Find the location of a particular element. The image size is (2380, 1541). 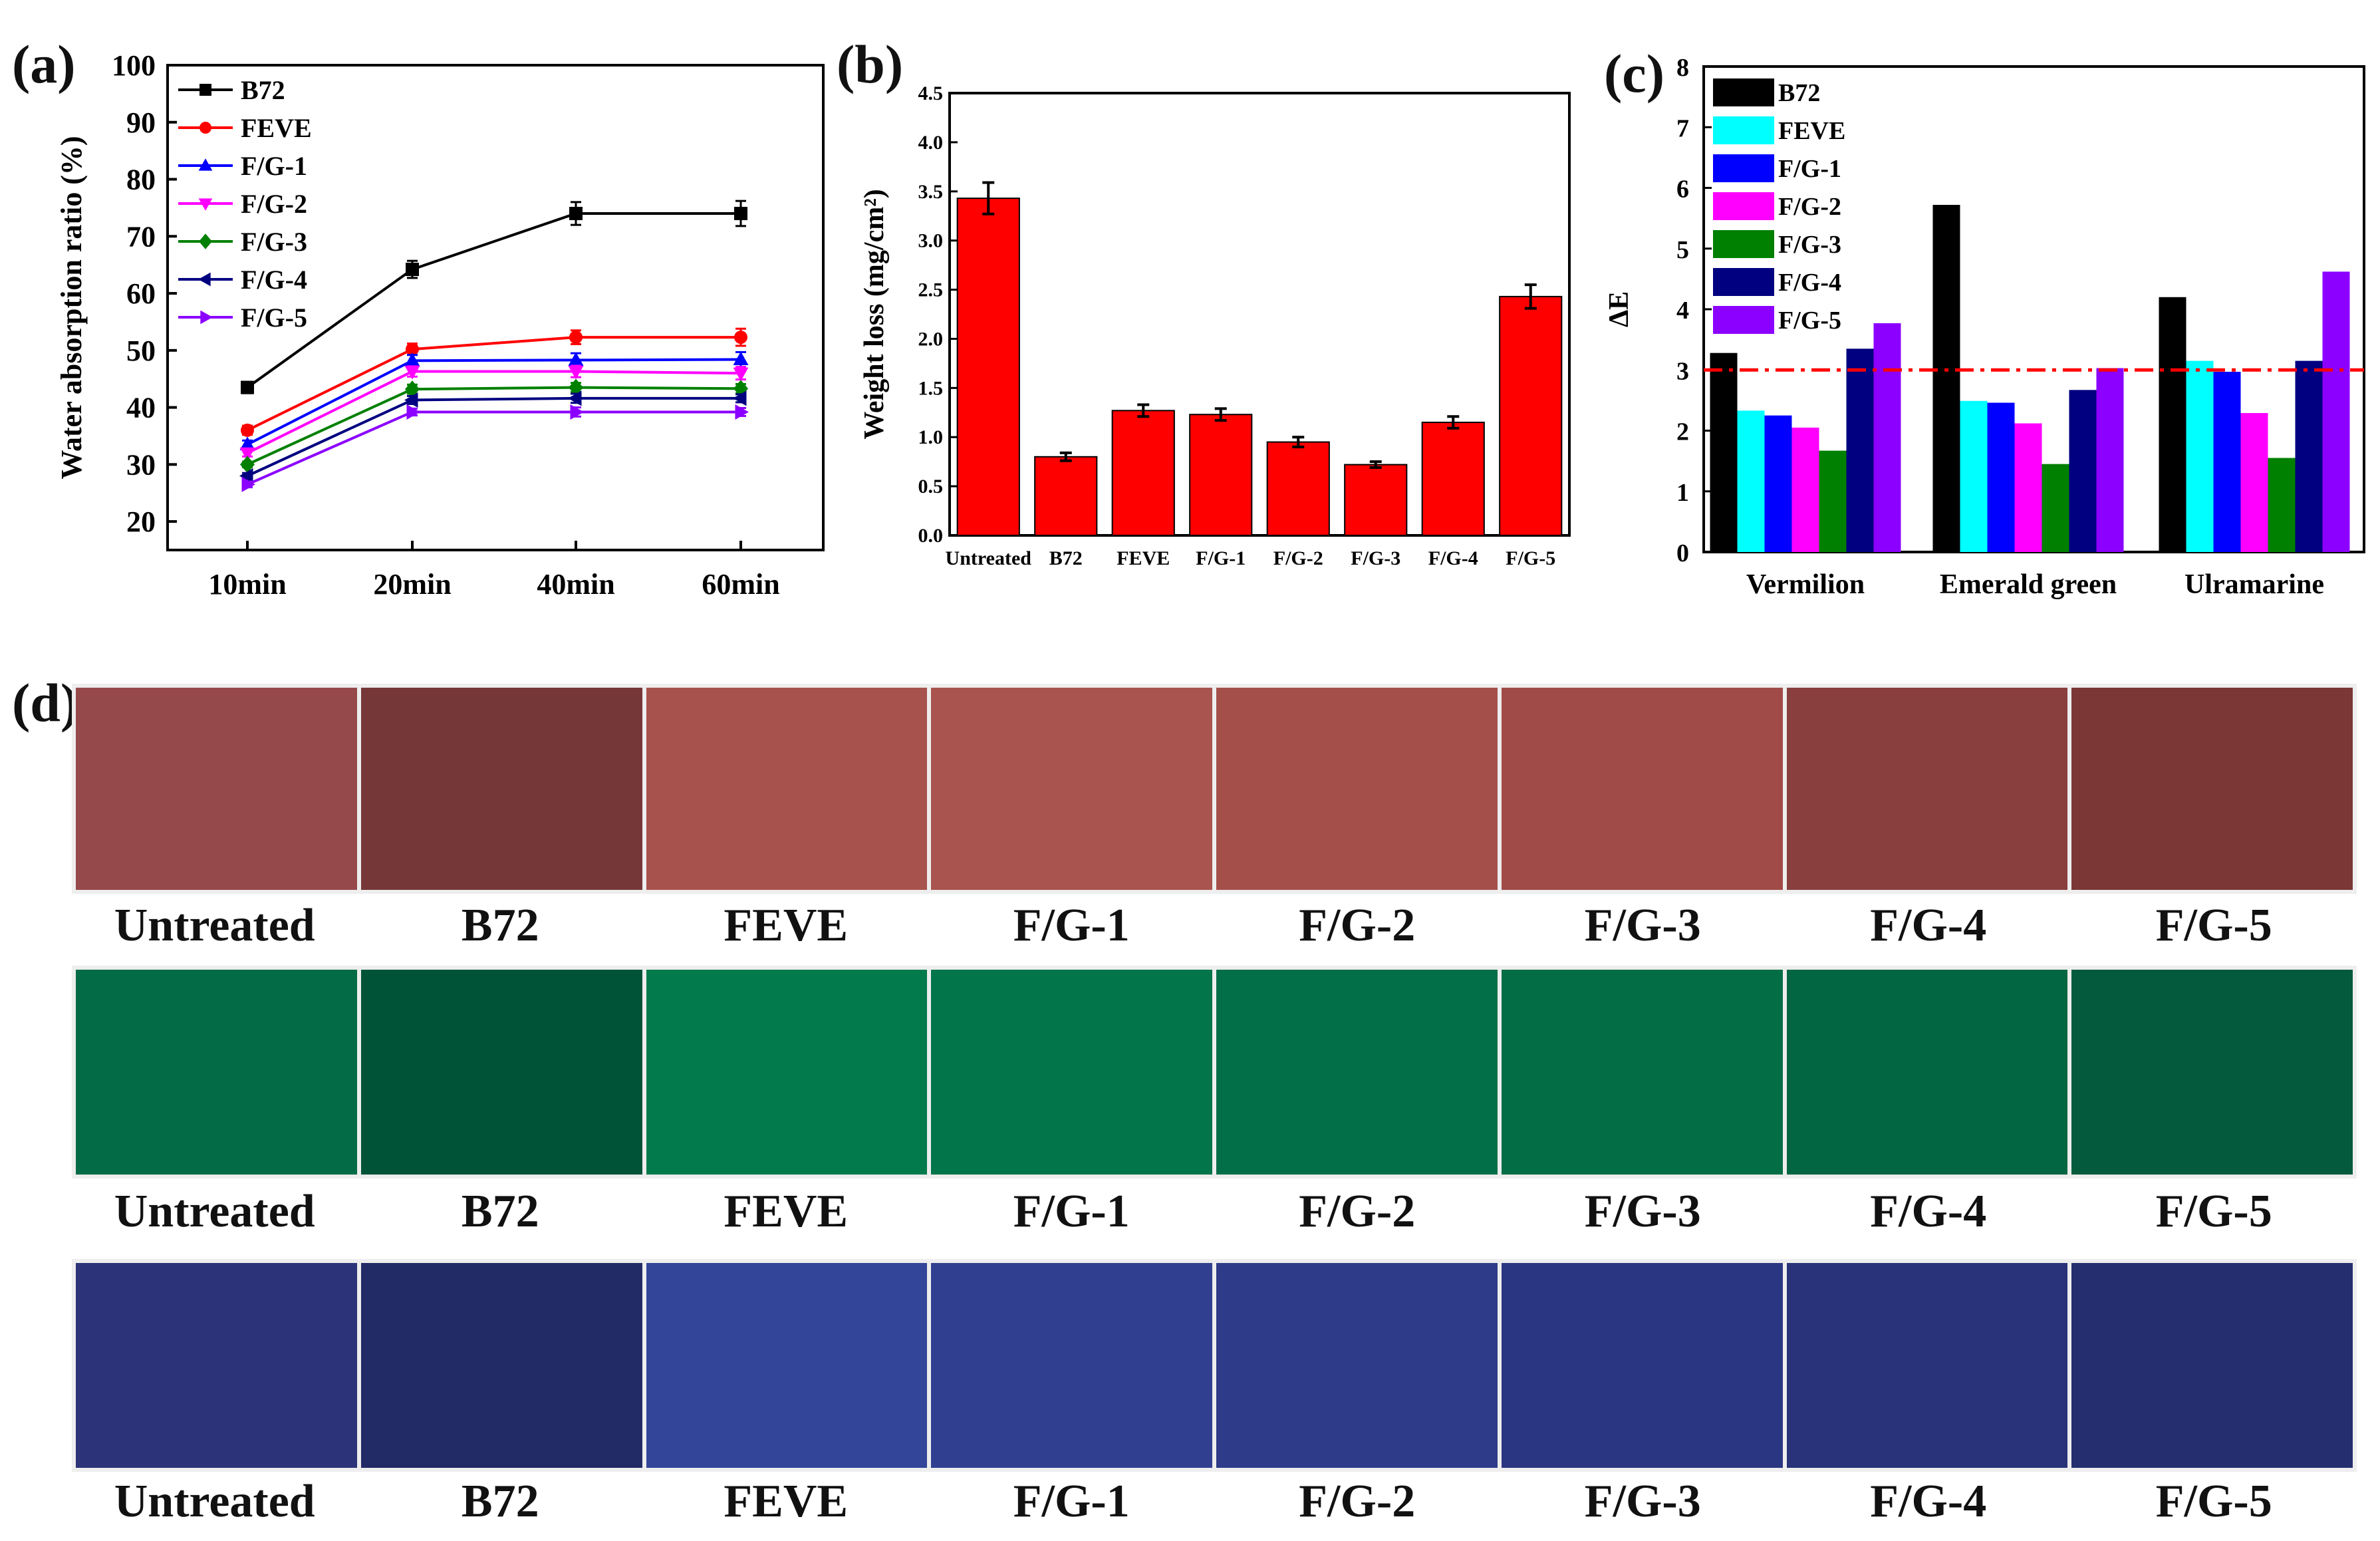

y-tick-label: 0 is located at coordinates (1682, 553).